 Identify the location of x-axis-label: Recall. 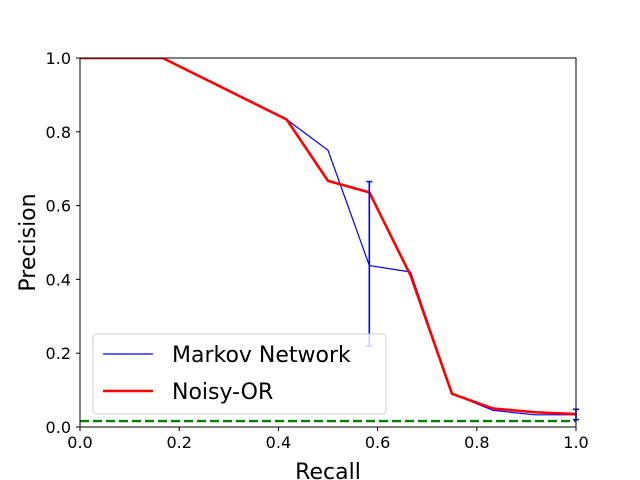
(328, 470).